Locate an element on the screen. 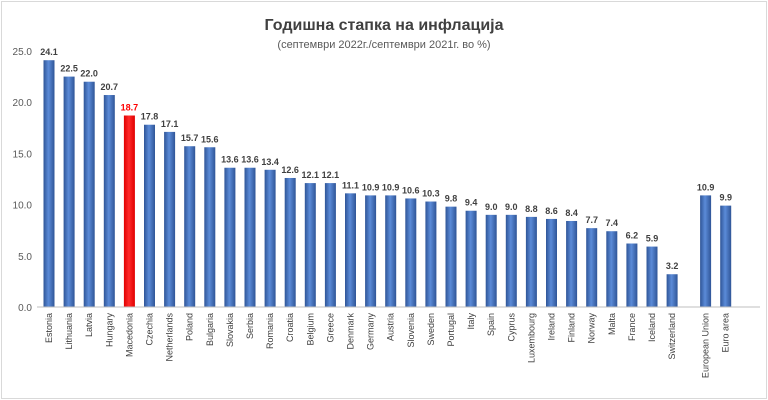  category-label-slovenia: Slovenia is located at coordinates (411, 330).